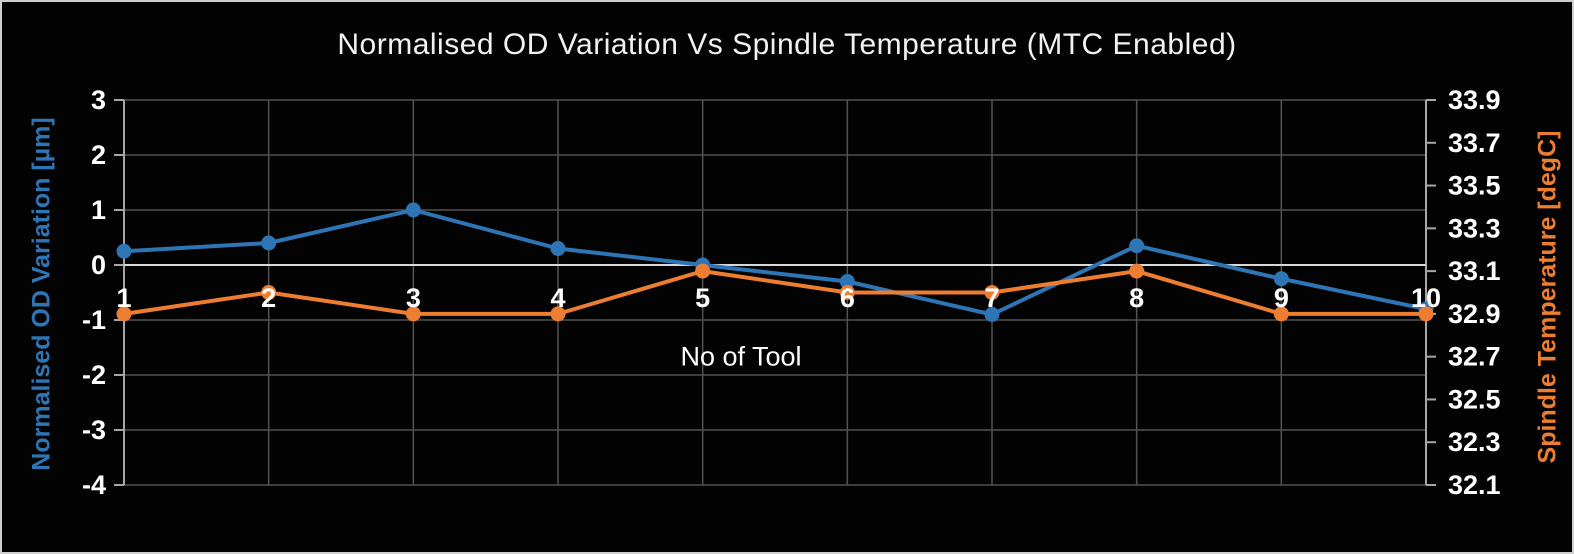 This screenshot has height=554, width=1574. Describe the element at coordinates (98, 155) in the screenshot. I see `left-tick-label: 2` at that location.